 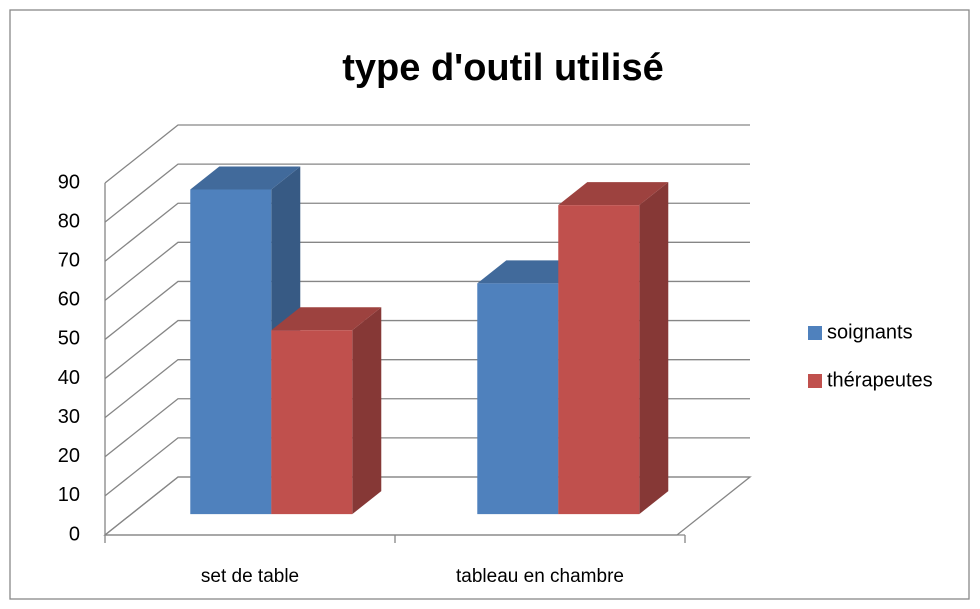 What do you see at coordinates (69, 221) in the screenshot?
I see `y-tick-label: 80` at bounding box center [69, 221].